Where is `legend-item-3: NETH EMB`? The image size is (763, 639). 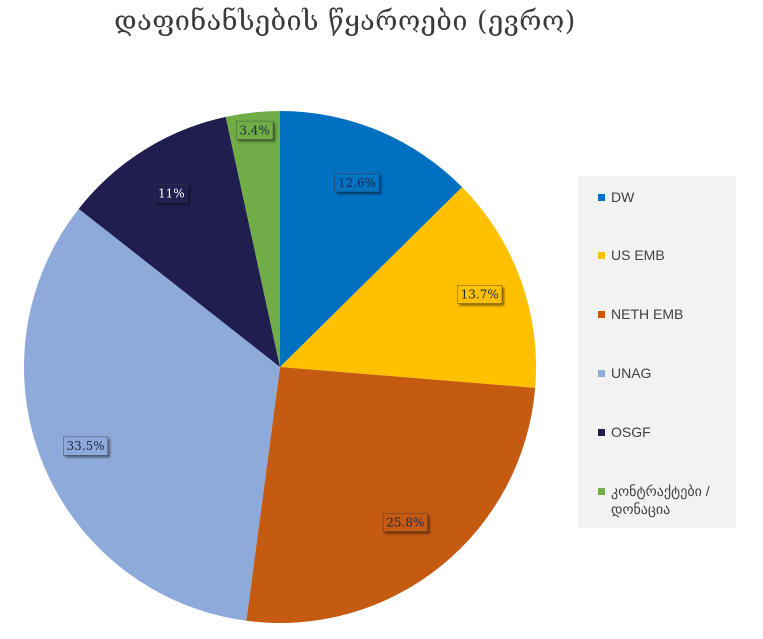
legend-item-3: NETH EMB is located at coordinates (666, 314).